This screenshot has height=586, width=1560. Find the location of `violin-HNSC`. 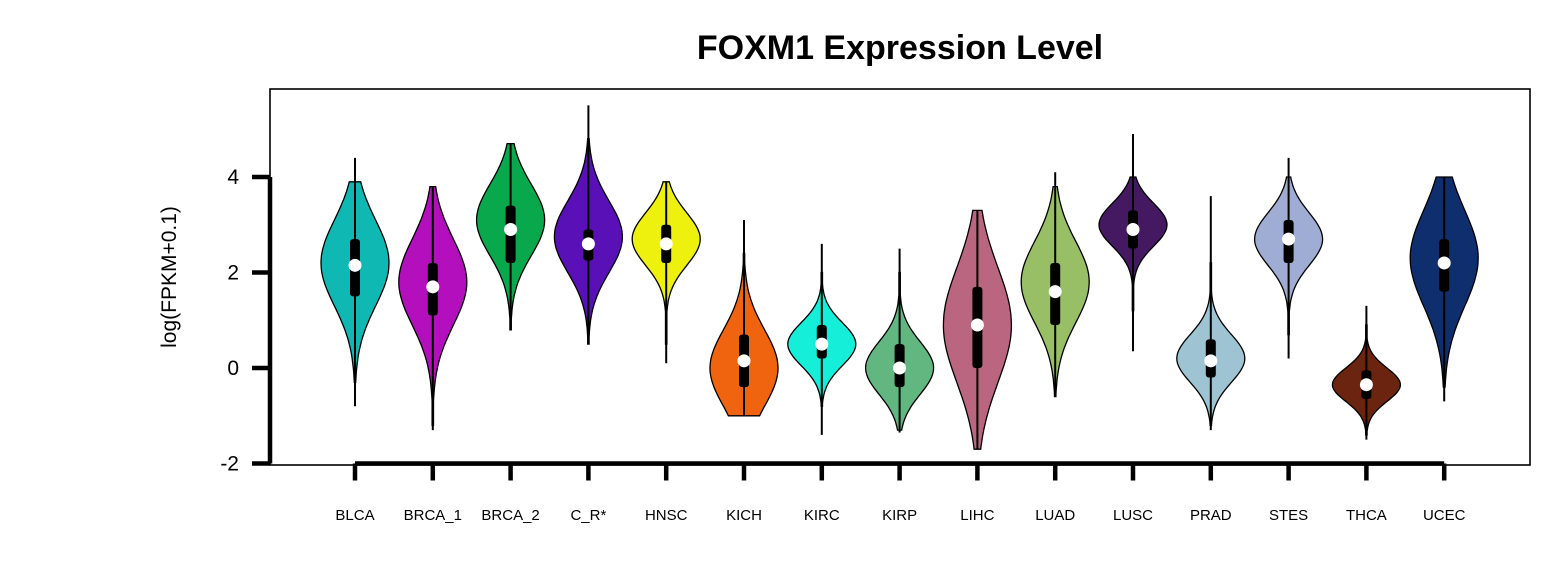

violin-HNSC is located at coordinates (666, 272).